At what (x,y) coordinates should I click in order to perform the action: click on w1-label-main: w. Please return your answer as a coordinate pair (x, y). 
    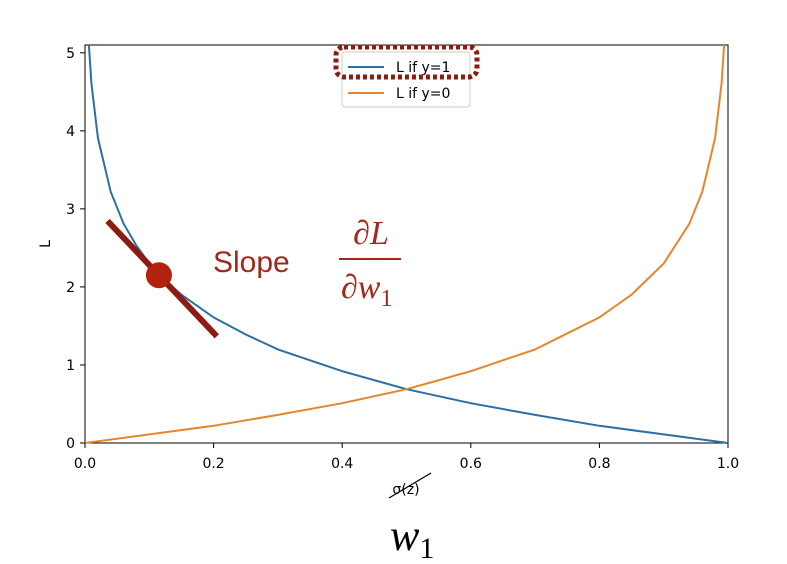
    Looking at the image, I should click on (405, 535).